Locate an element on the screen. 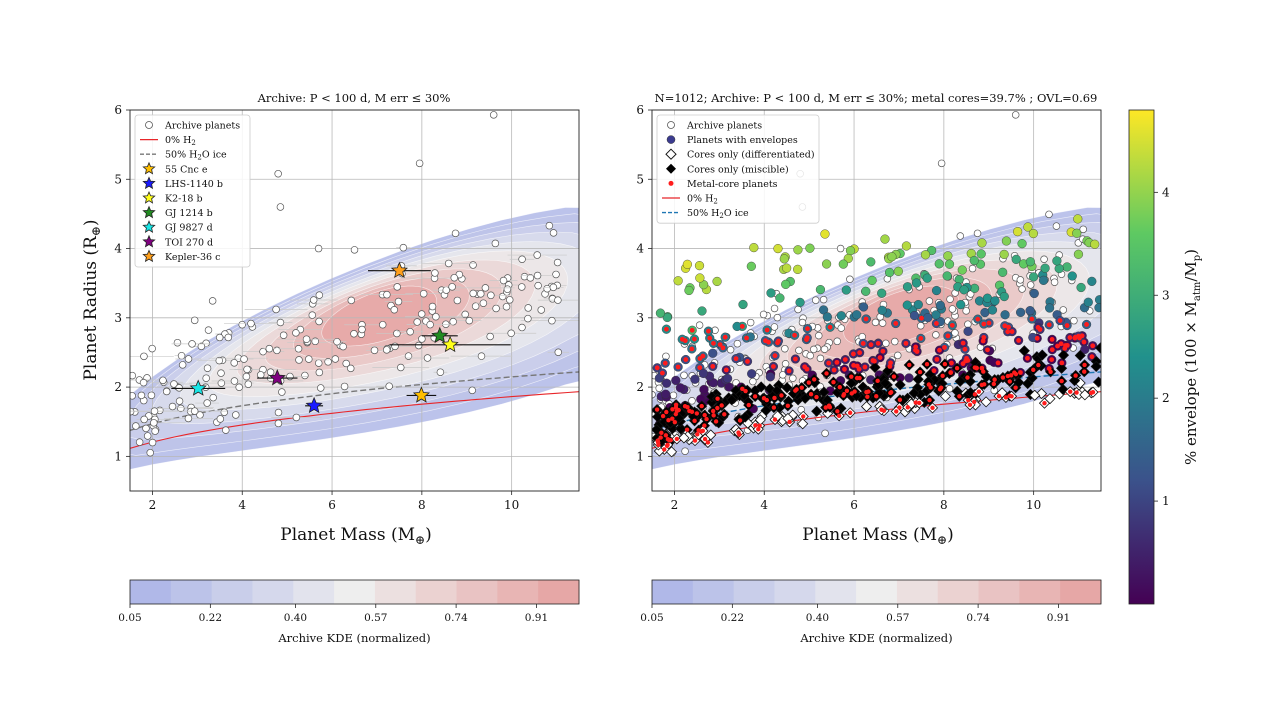 The image size is (1279, 720). core-differentiated-point is located at coordinates (866, 407).